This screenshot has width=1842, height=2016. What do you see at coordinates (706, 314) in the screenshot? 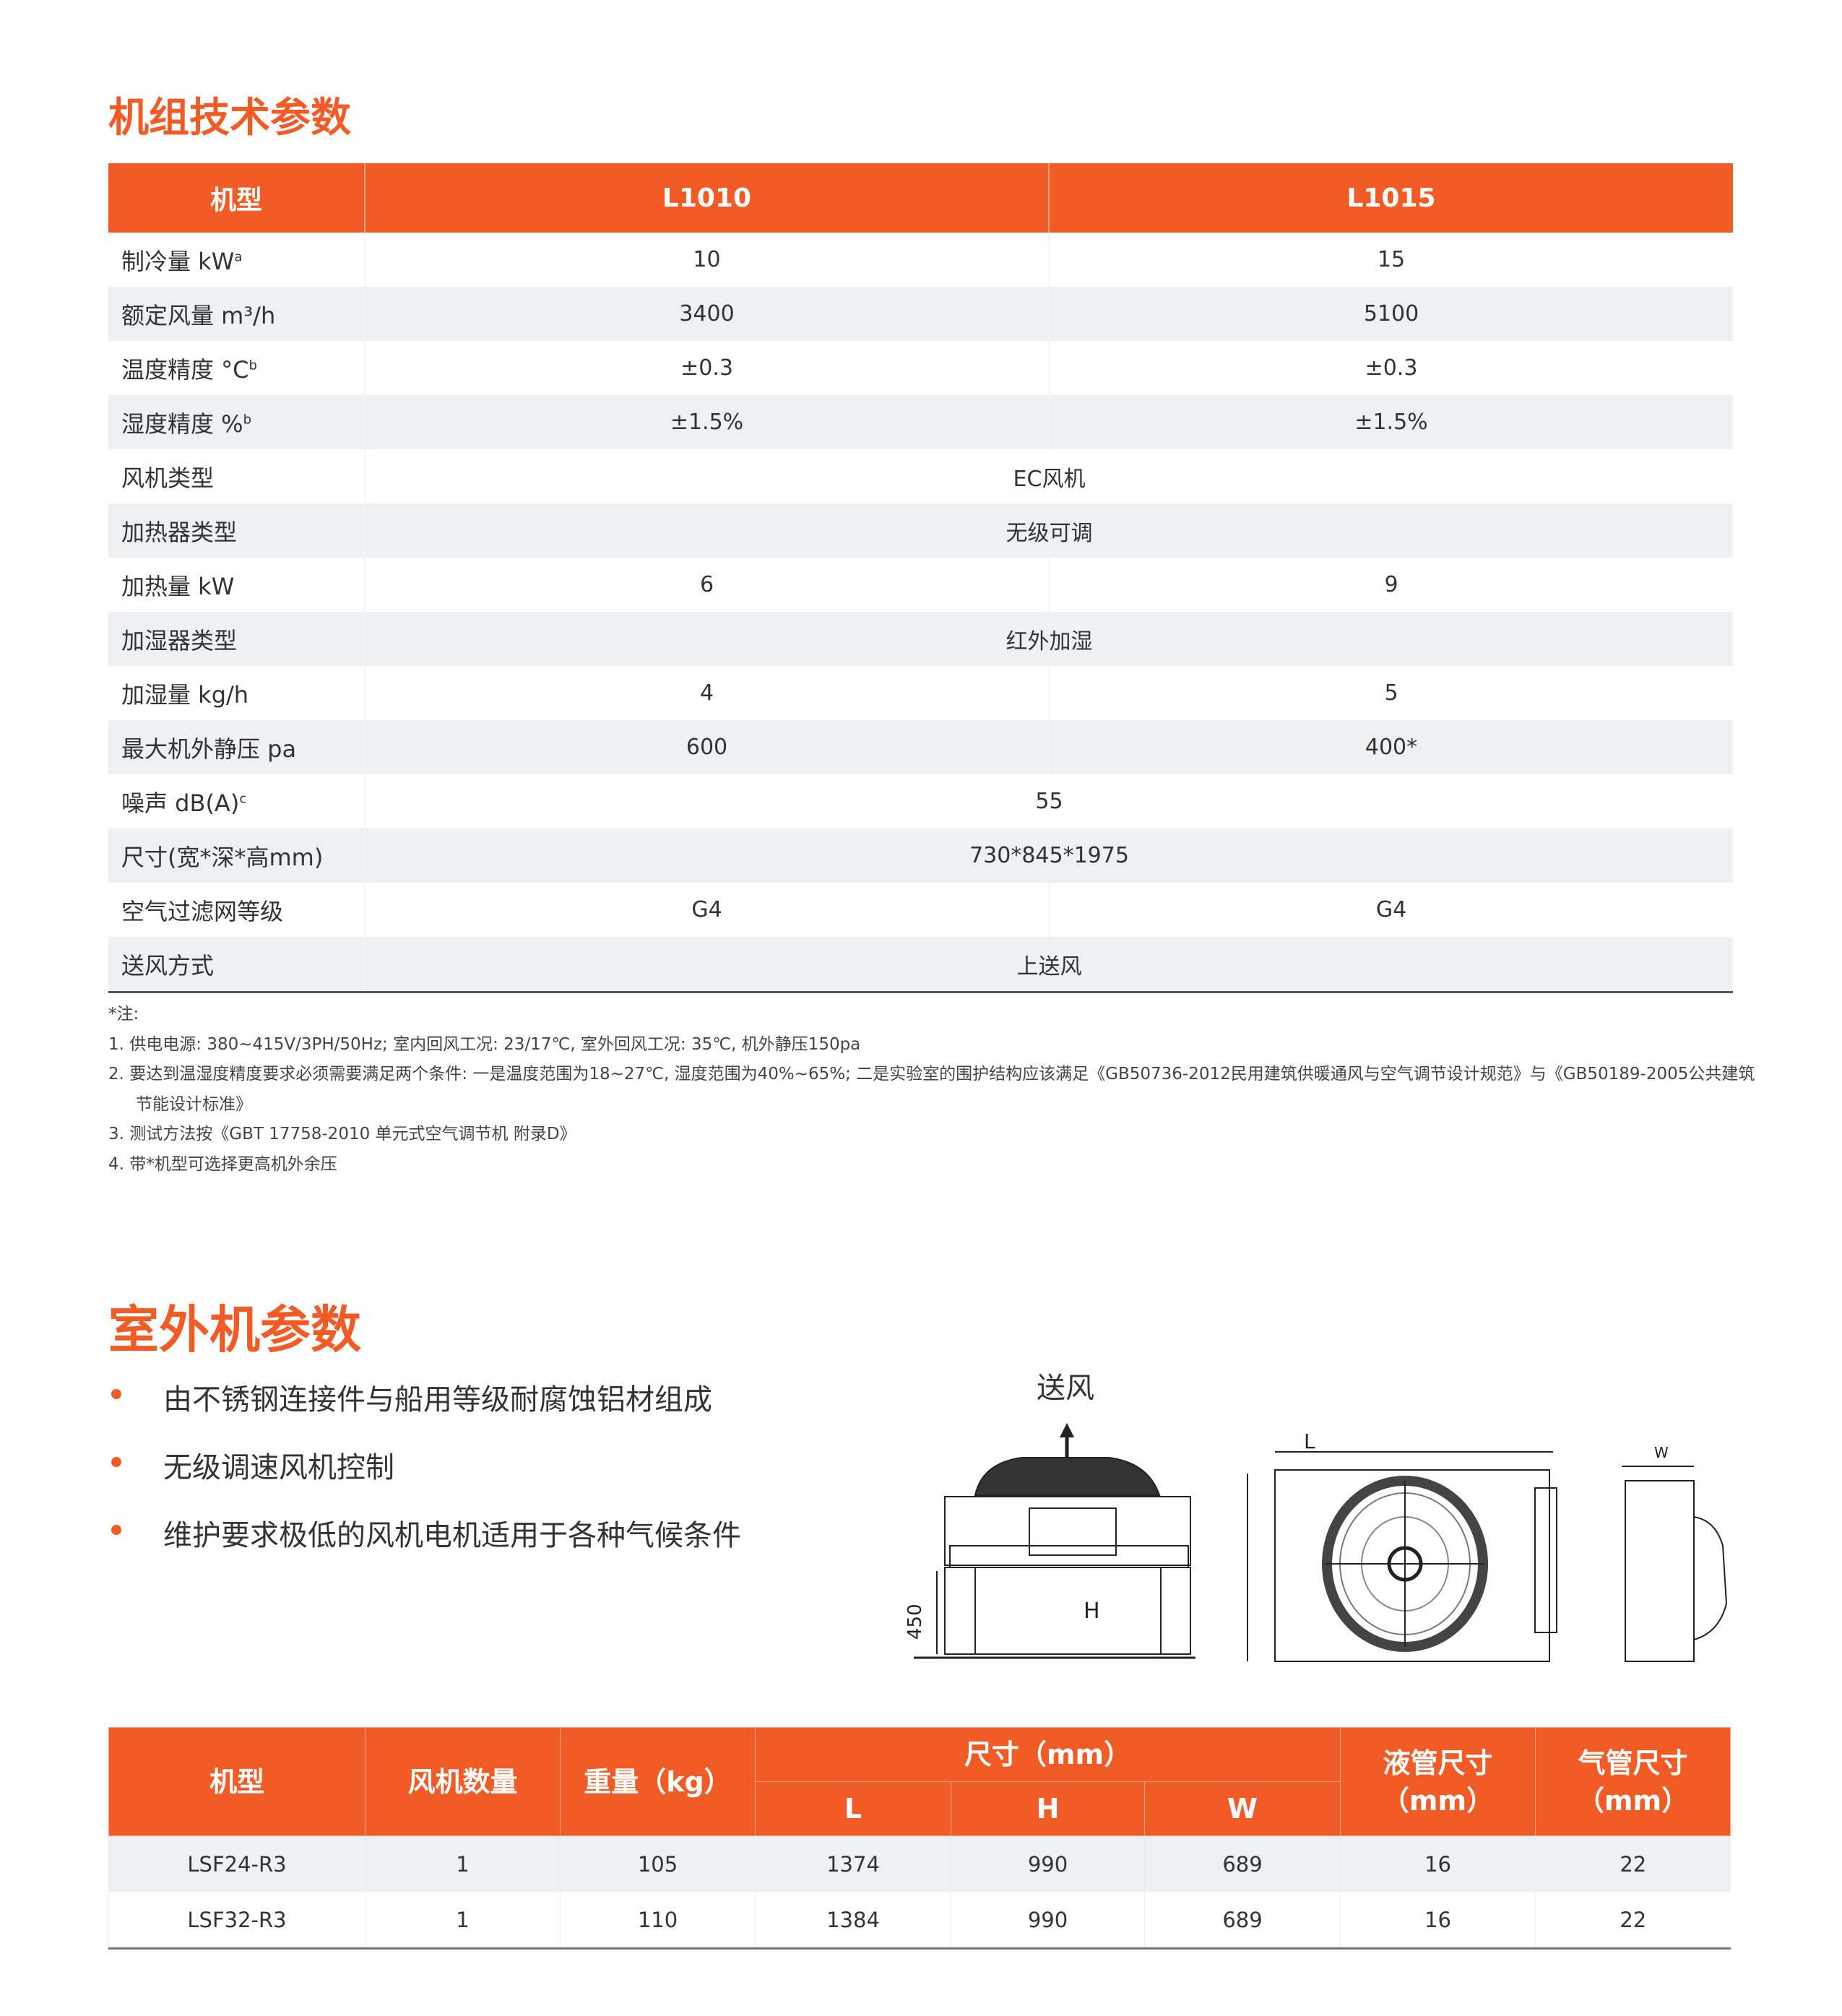
I see `spec-value-l1010: 3400` at bounding box center [706, 314].